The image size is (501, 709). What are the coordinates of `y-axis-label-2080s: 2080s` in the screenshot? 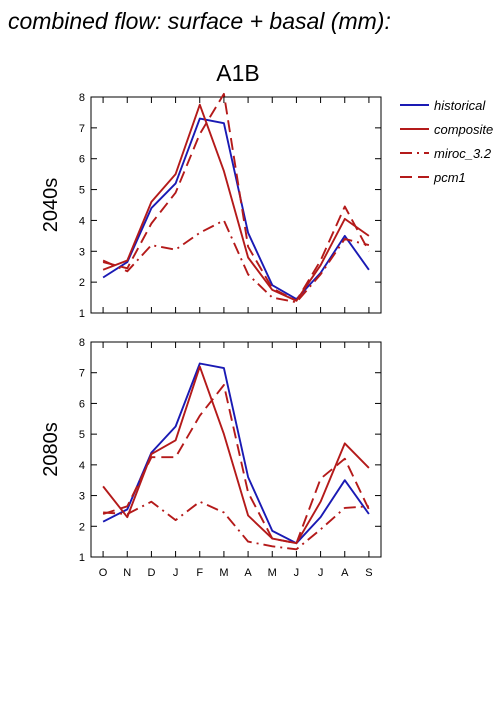 It's located at (51, 449).